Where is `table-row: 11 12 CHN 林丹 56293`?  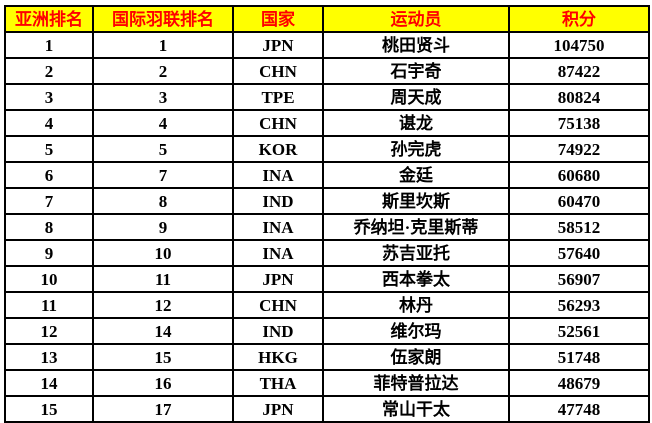 table-row: 11 12 CHN 林丹 56293 is located at coordinates (327, 305).